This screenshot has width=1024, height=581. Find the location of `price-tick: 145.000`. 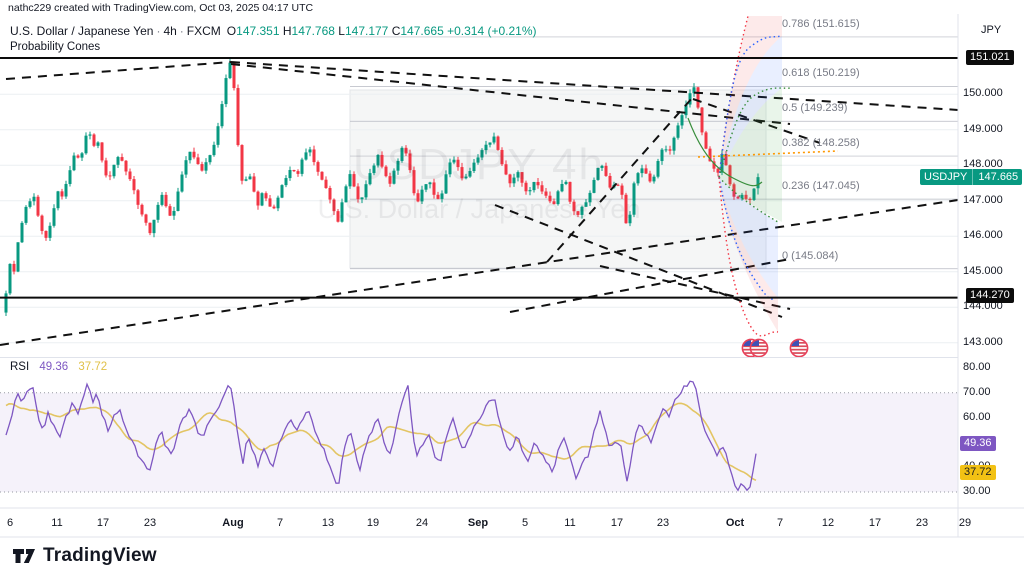

price-tick: 145.000 is located at coordinates (983, 271).